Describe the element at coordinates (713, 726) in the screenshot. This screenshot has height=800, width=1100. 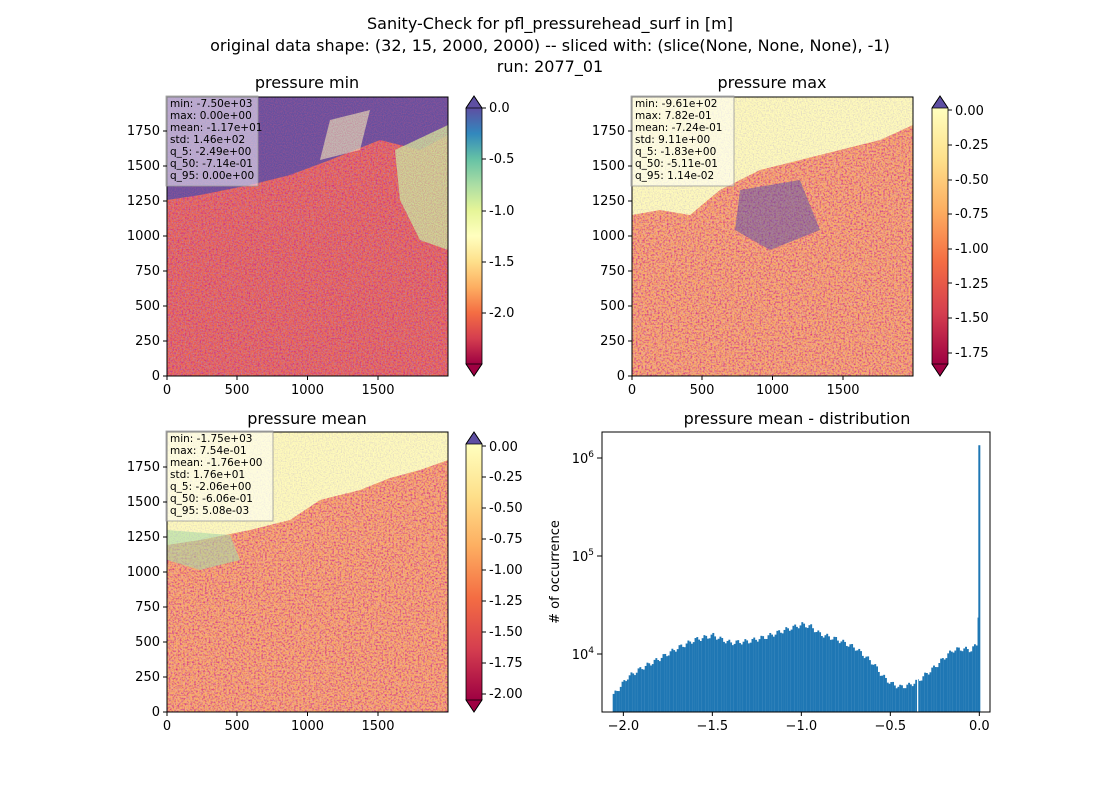
I see `x-tick-label: −1.5` at that location.